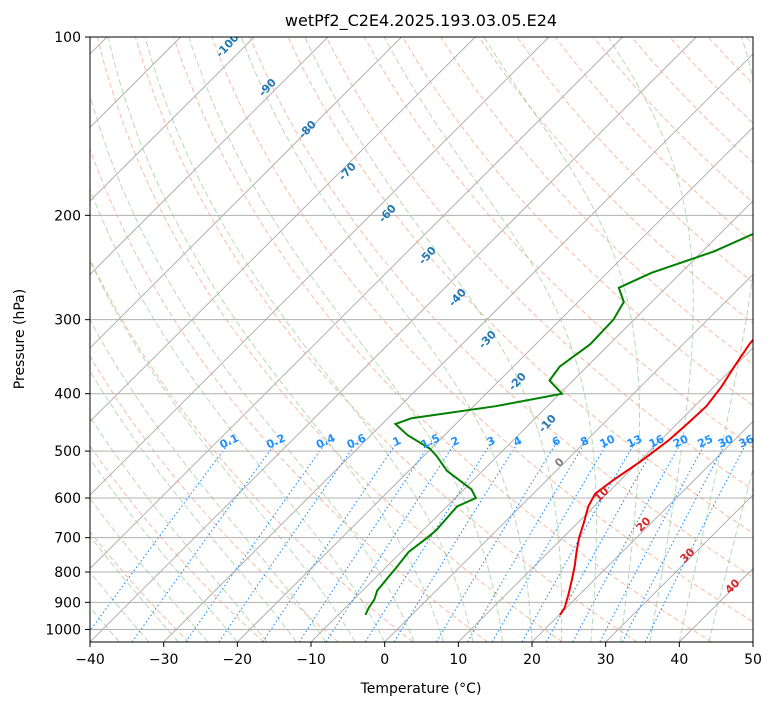  Describe the element at coordinates (634, 441) in the screenshot. I see `mixing-ratio-label: 13` at that location.